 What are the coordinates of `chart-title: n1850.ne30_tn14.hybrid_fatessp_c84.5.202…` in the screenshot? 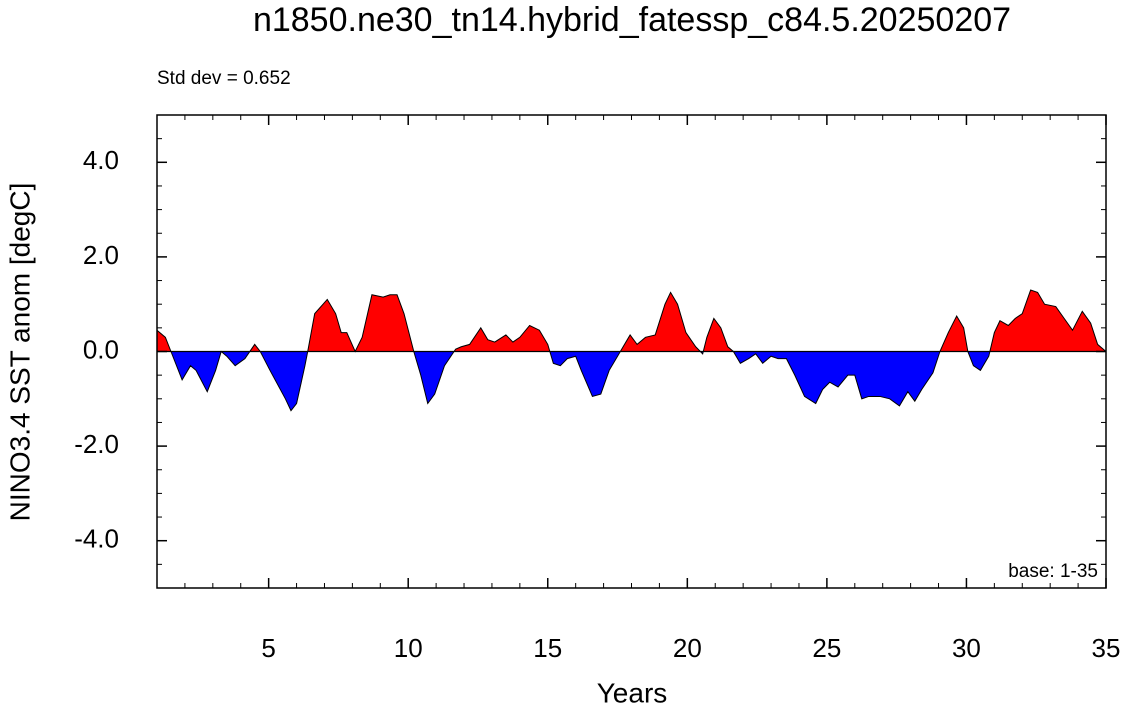 It's located at (632, 20).